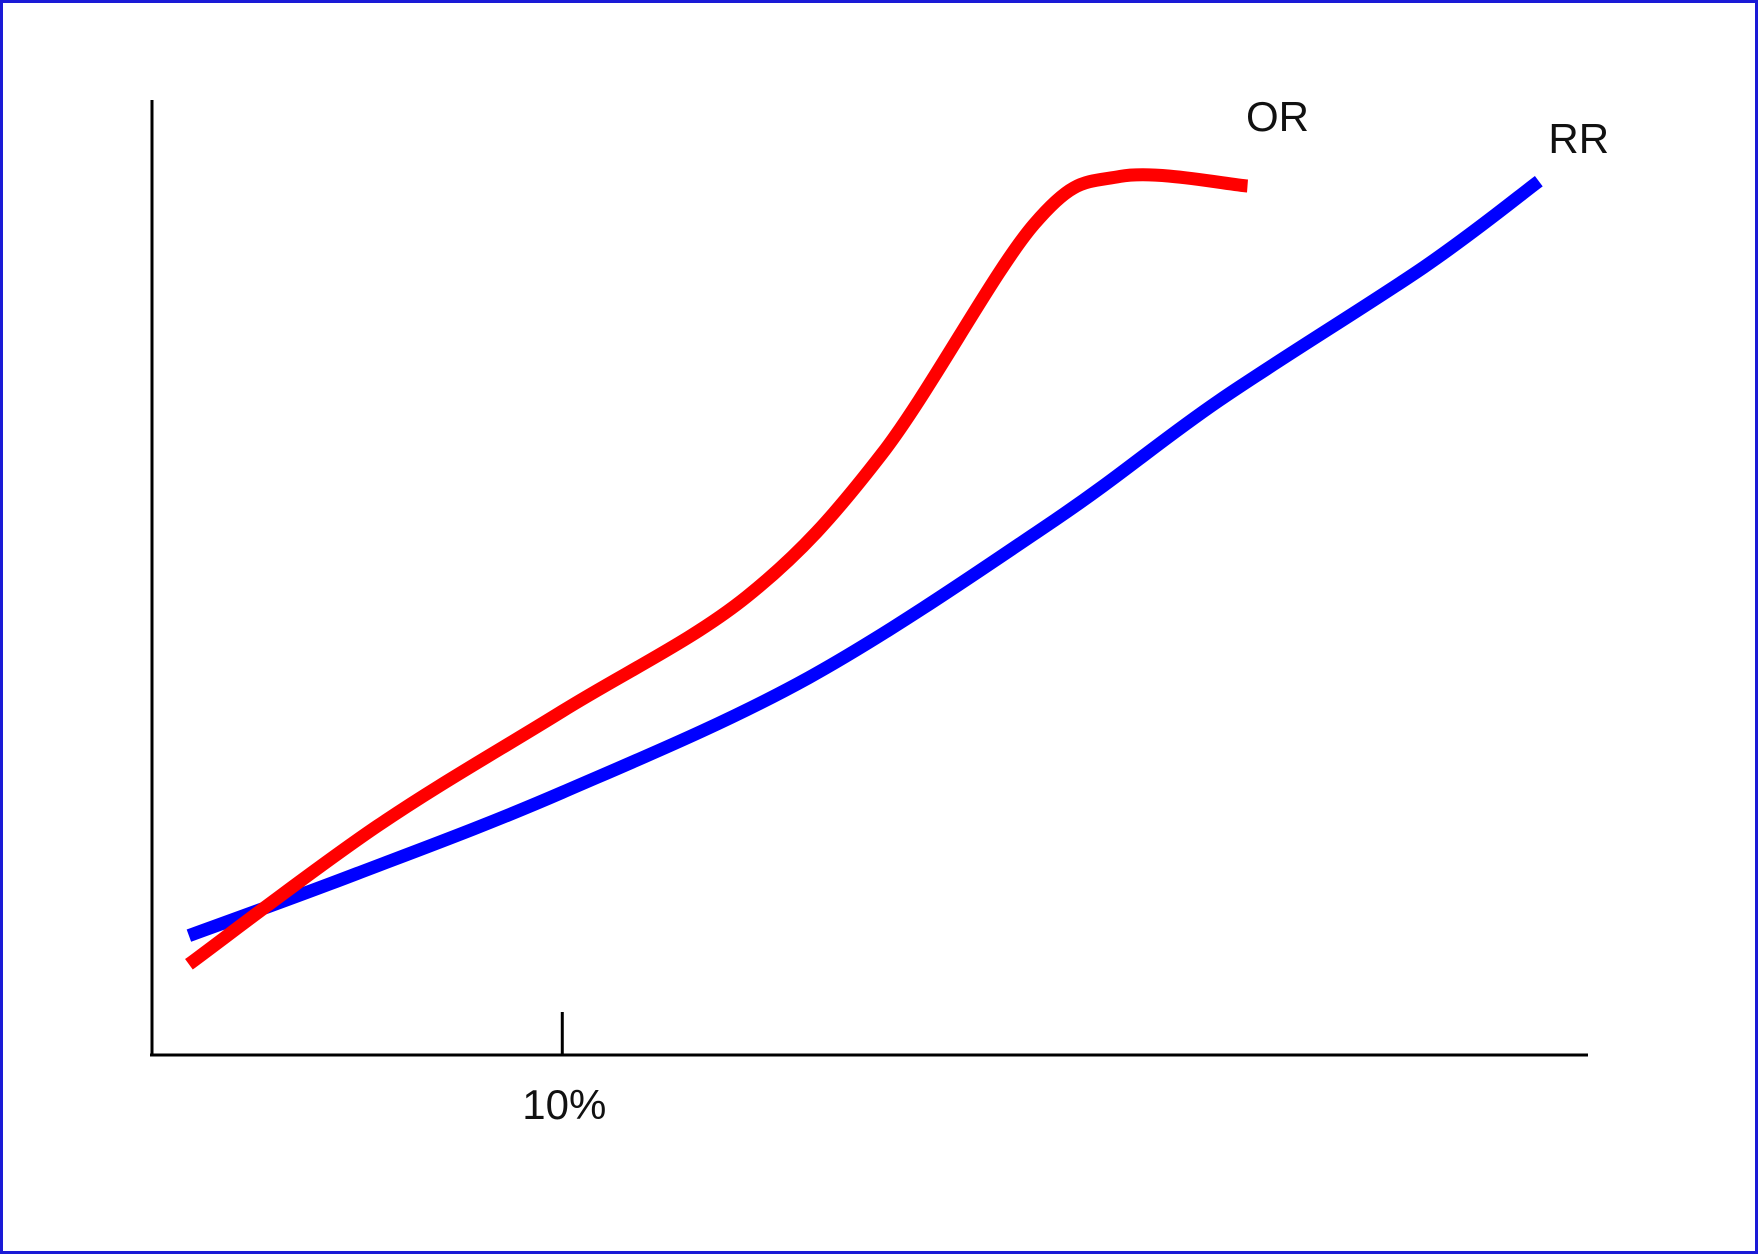 This screenshot has width=1758, height=1254. I want to click on series-label-rr: RR, so click(1578, 138).